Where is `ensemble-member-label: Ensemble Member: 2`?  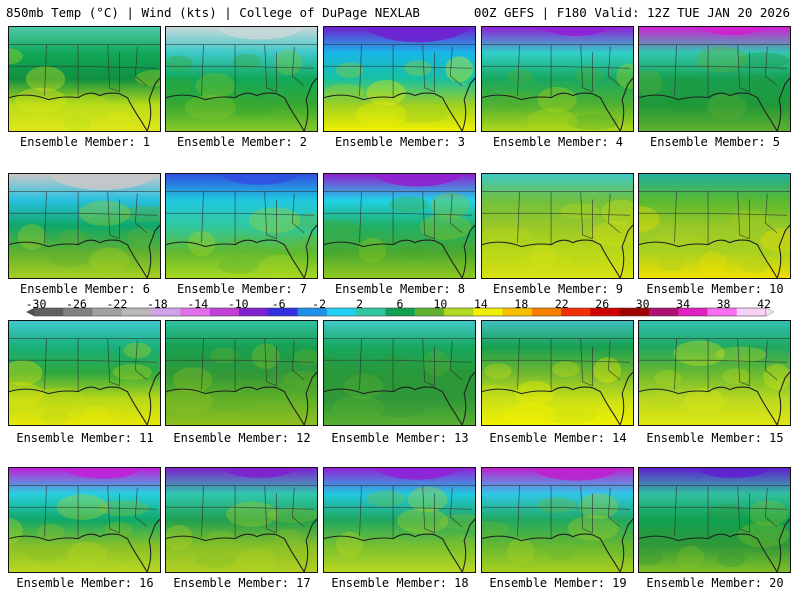
ensemble-member-label: Ensemble Member: 2 is located at coordinates (242, 142).